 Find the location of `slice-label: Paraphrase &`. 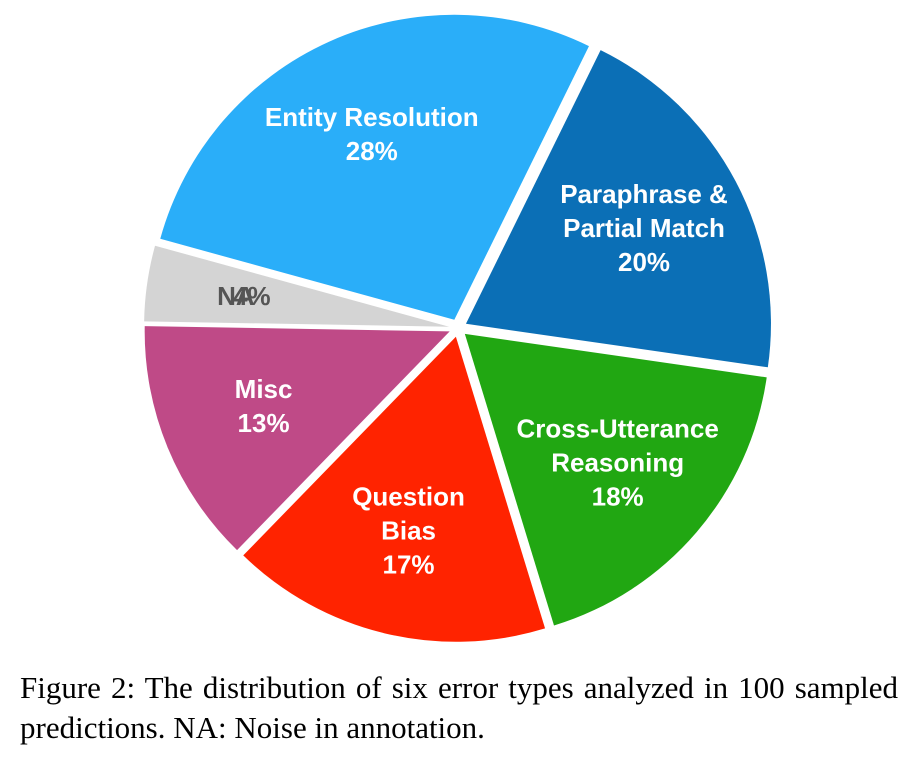

slice-label: Paraphrase & is located at coordinates (644, 194).